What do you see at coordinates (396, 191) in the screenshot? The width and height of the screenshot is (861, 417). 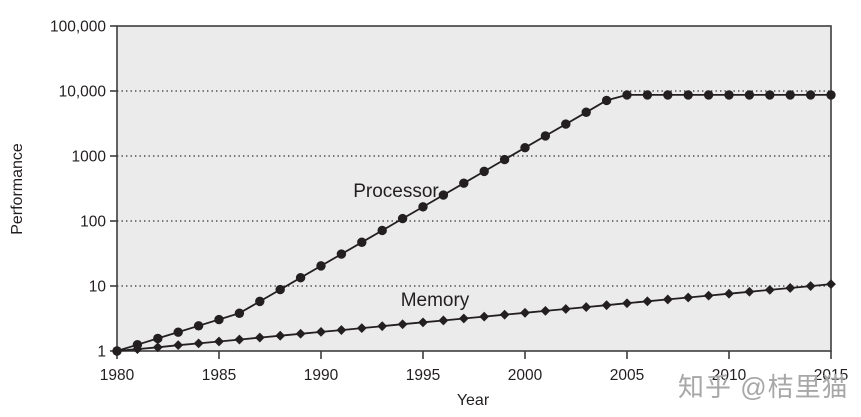 I see `processor-series-label: Processor` at bounding box center [396, 191].